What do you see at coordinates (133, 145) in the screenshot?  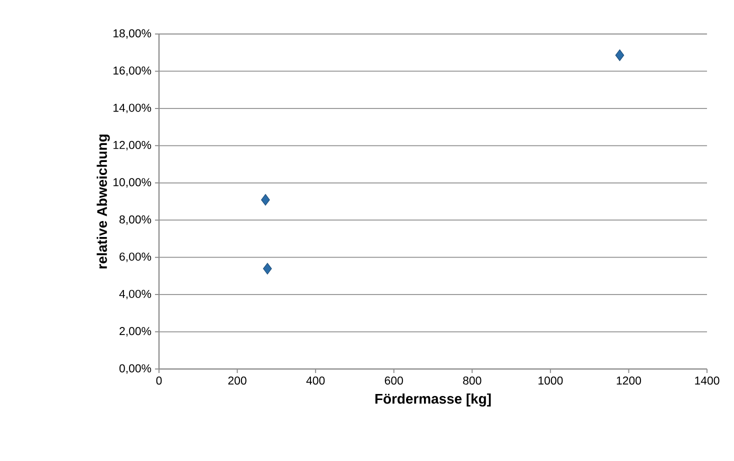 I see `y-tick-label: 12,00%` at bounding box center [133, 145].